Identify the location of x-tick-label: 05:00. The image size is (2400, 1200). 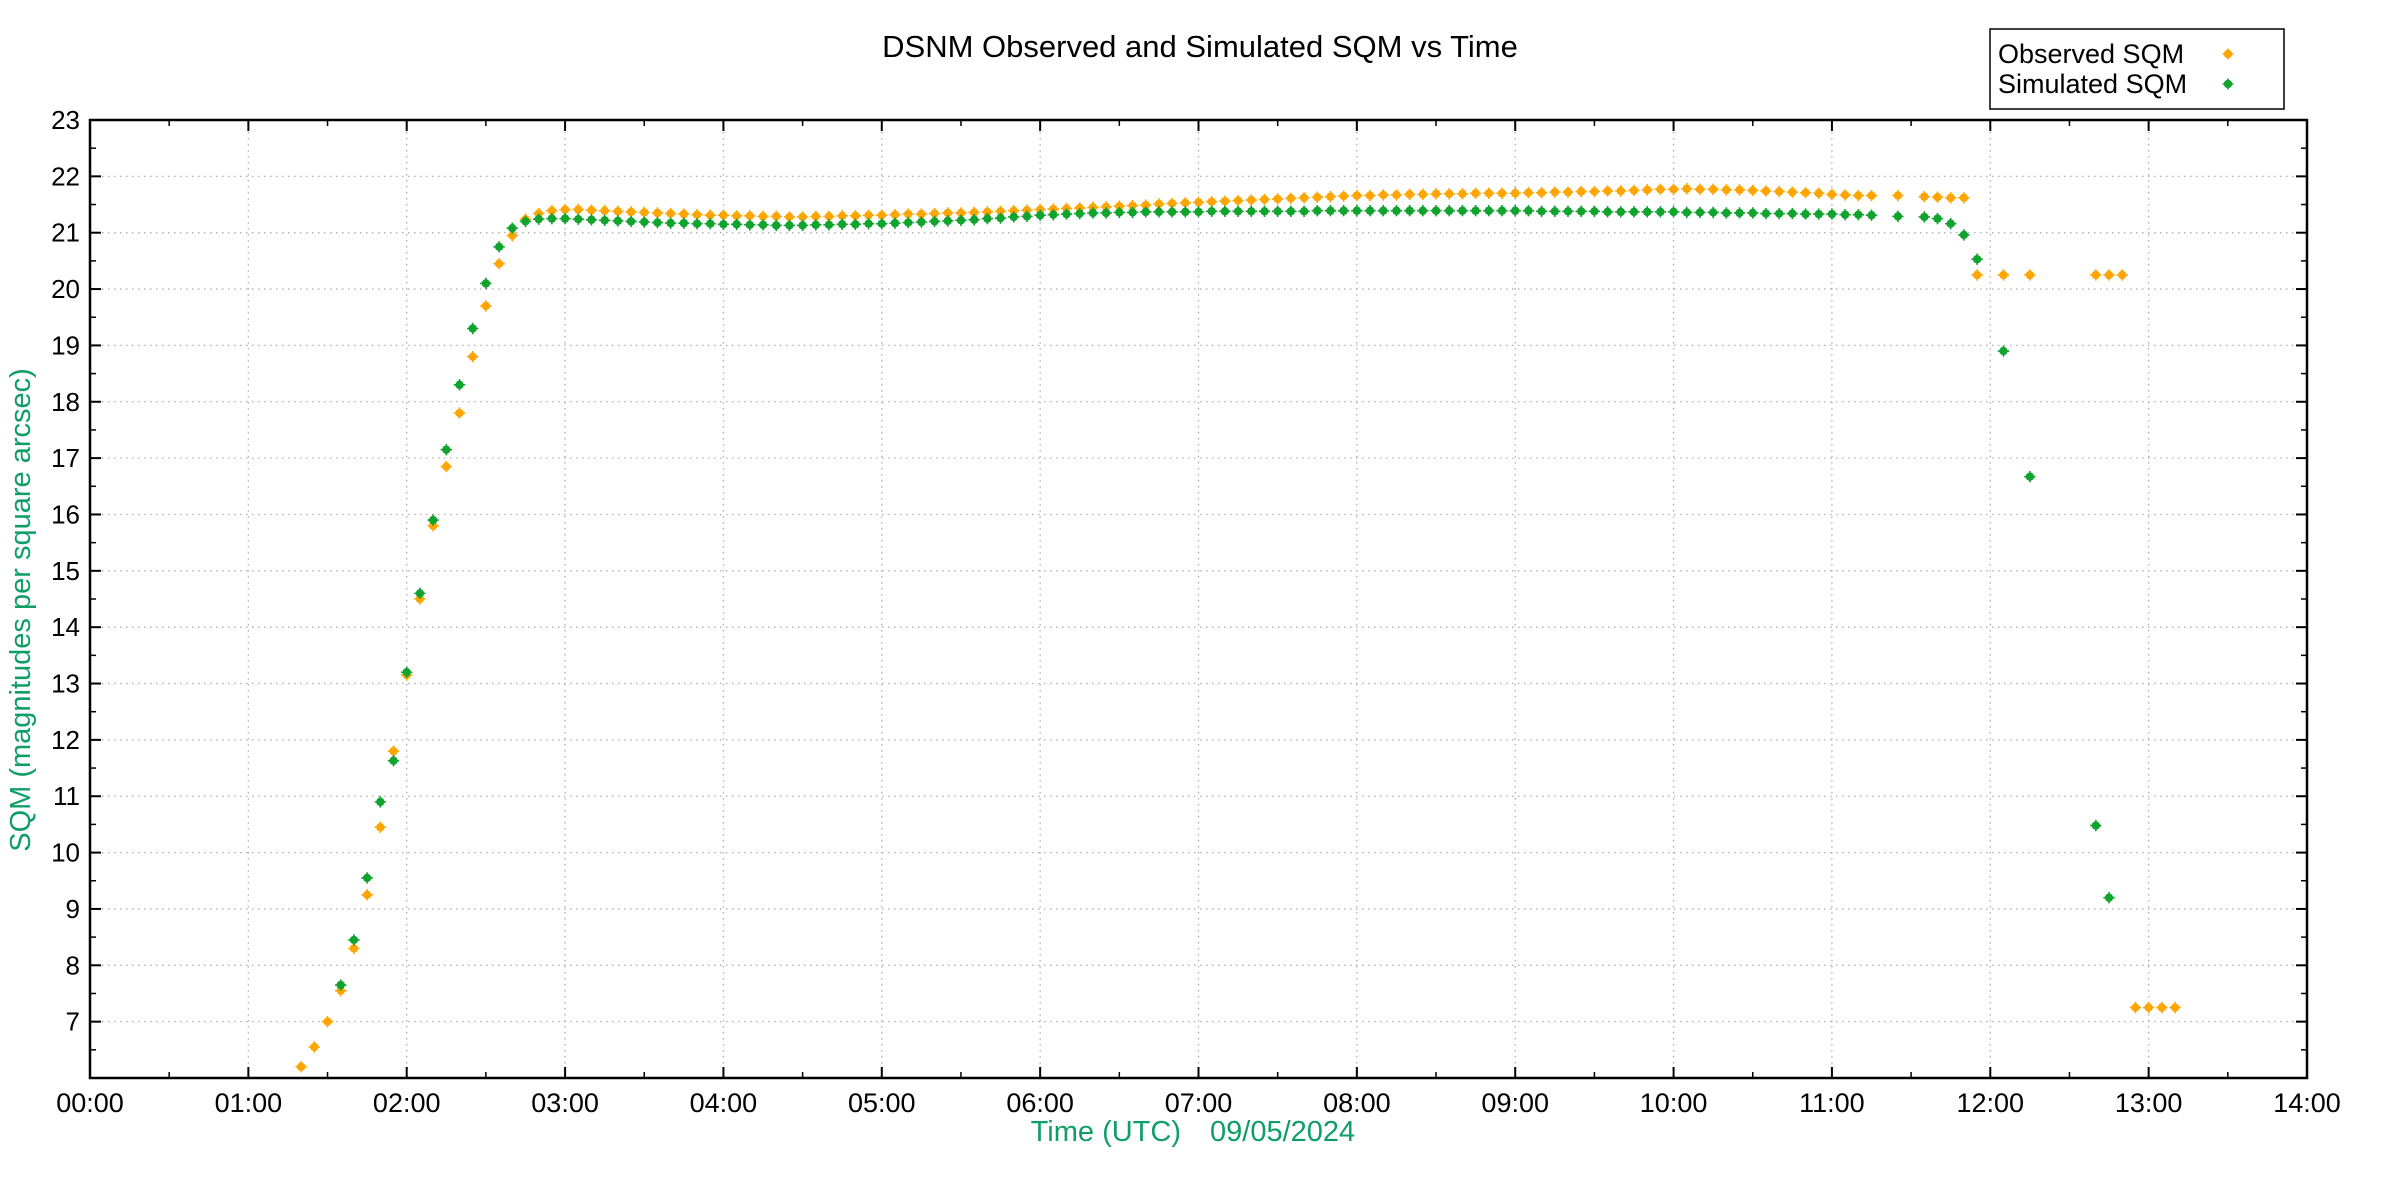
(882, 1103).